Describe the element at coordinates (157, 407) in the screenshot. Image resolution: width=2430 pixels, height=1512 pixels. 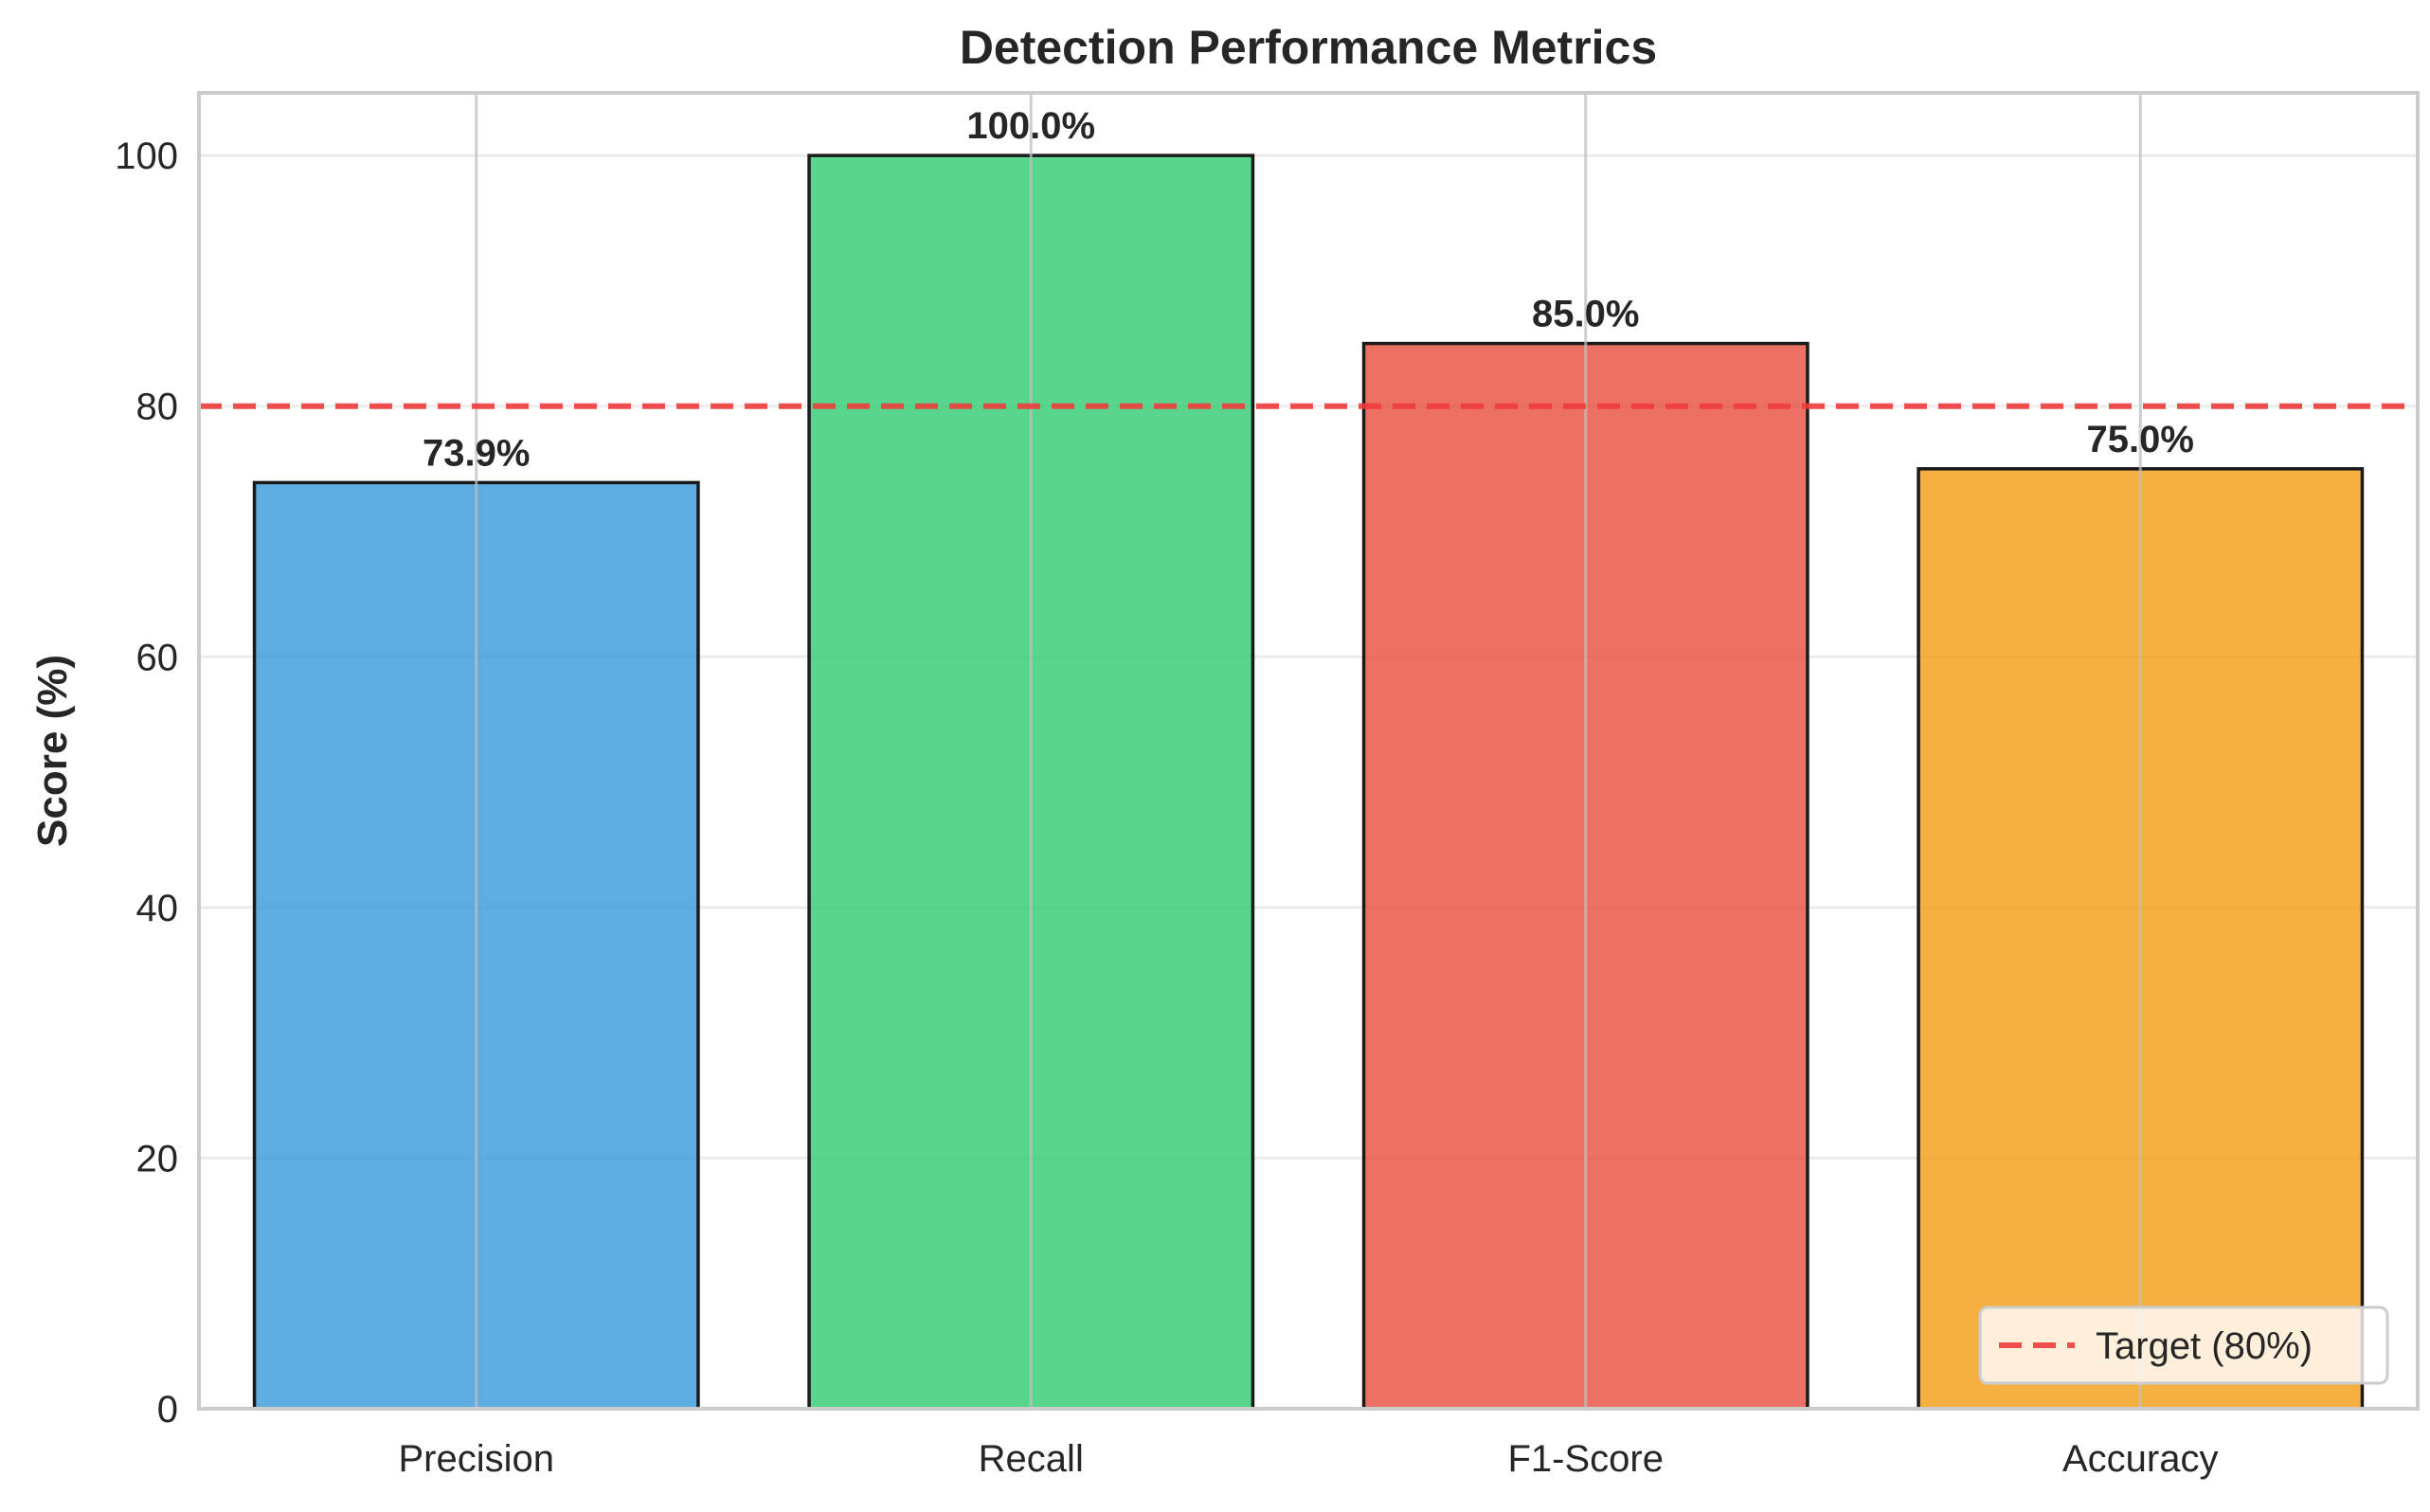
I see `y-tick-label: 80` at that location.